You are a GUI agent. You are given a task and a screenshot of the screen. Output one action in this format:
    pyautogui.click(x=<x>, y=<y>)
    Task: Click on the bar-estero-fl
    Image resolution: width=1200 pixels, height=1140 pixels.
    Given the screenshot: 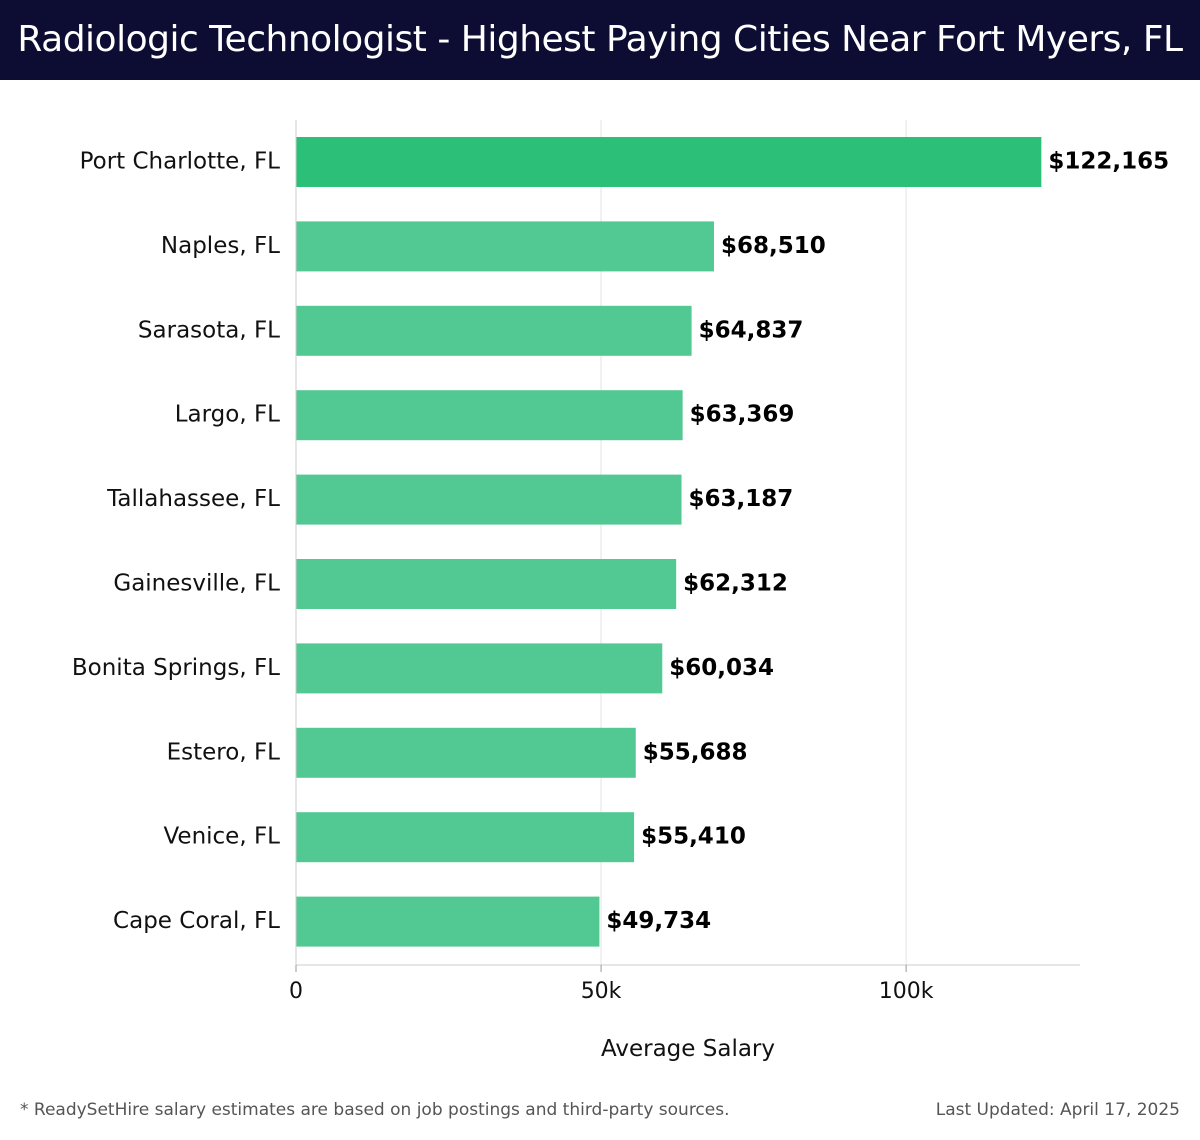 What is the action you would take?
    pyautogui.click(x=466, y=752)
    